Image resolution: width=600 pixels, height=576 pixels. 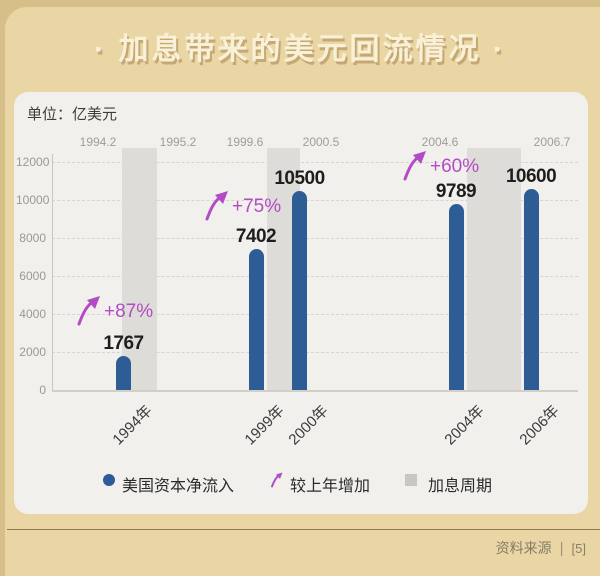 What do you see at coordinates (552, 142) in the screenshot?
I see `band-period-end-label: 2006.7` at bounding box center [552, 142].